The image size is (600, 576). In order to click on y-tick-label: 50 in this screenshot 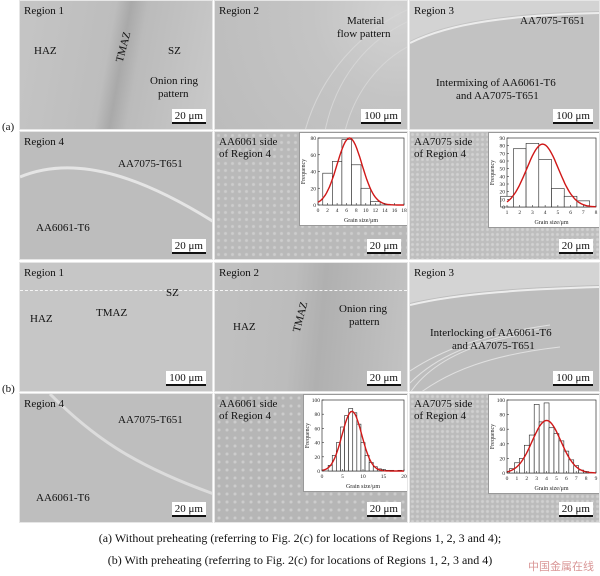, I will do `click(503, 170)`.